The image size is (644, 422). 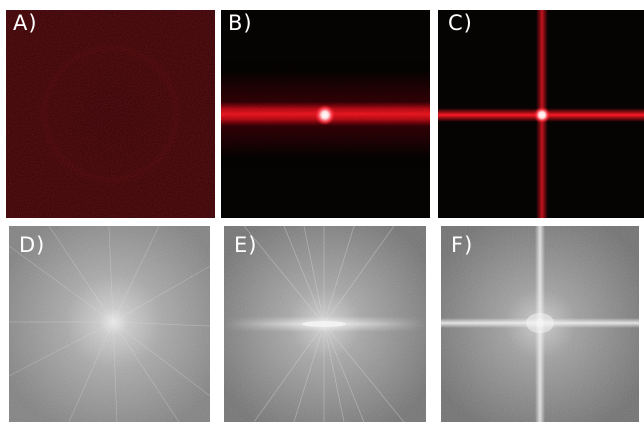 I want to click on panel-a-label: A), so click(x=25, y=23).